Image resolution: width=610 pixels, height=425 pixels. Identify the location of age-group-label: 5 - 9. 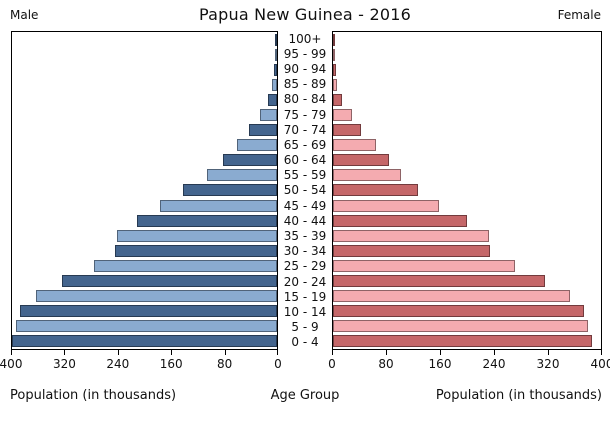
(305, 327).